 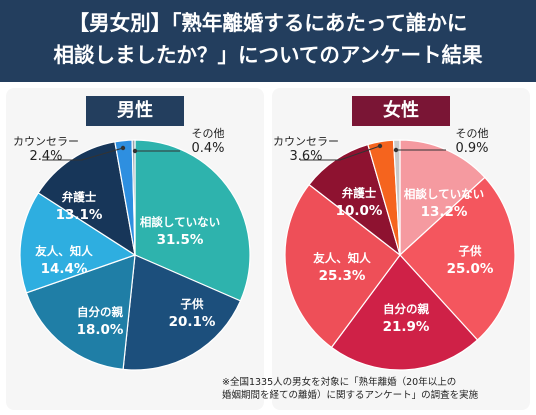 I want to click on female-slice-children, so click(x=457, y=258).